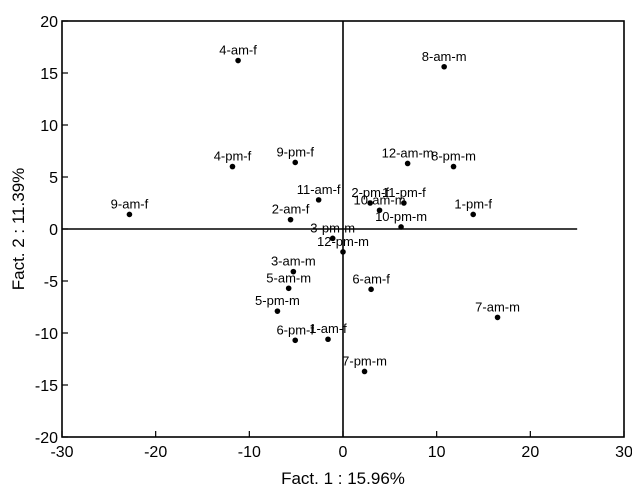  What do you see at coordinates (18, 229) in the screenshot?
I see `y-axis-title: Fact. 2 : 11.39%` at bounding box center [18, 229].